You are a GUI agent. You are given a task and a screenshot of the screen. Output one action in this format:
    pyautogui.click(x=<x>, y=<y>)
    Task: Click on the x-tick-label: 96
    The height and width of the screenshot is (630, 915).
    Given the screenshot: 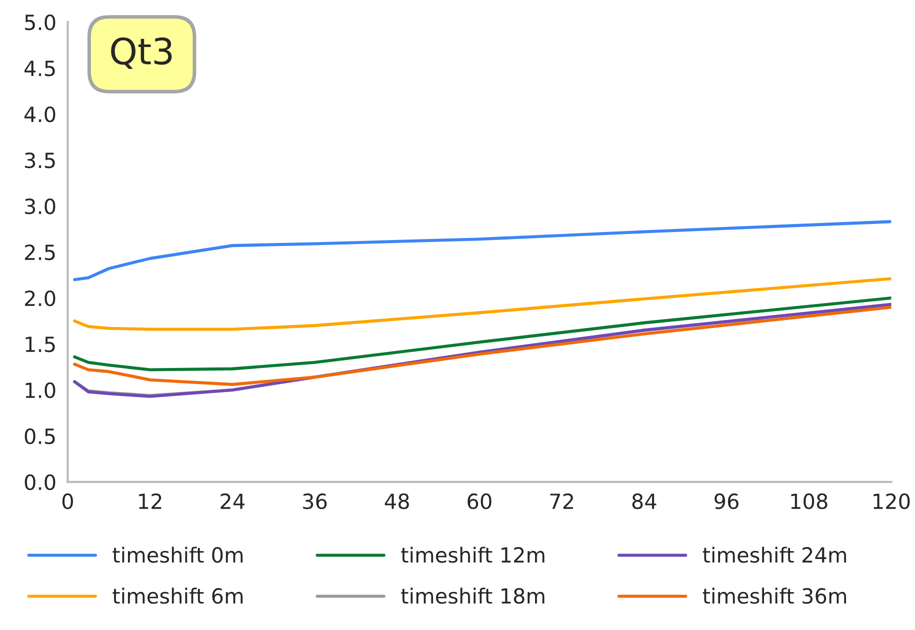 What is the action you would take?
    pyautogui.click(x=726, y=501)
    